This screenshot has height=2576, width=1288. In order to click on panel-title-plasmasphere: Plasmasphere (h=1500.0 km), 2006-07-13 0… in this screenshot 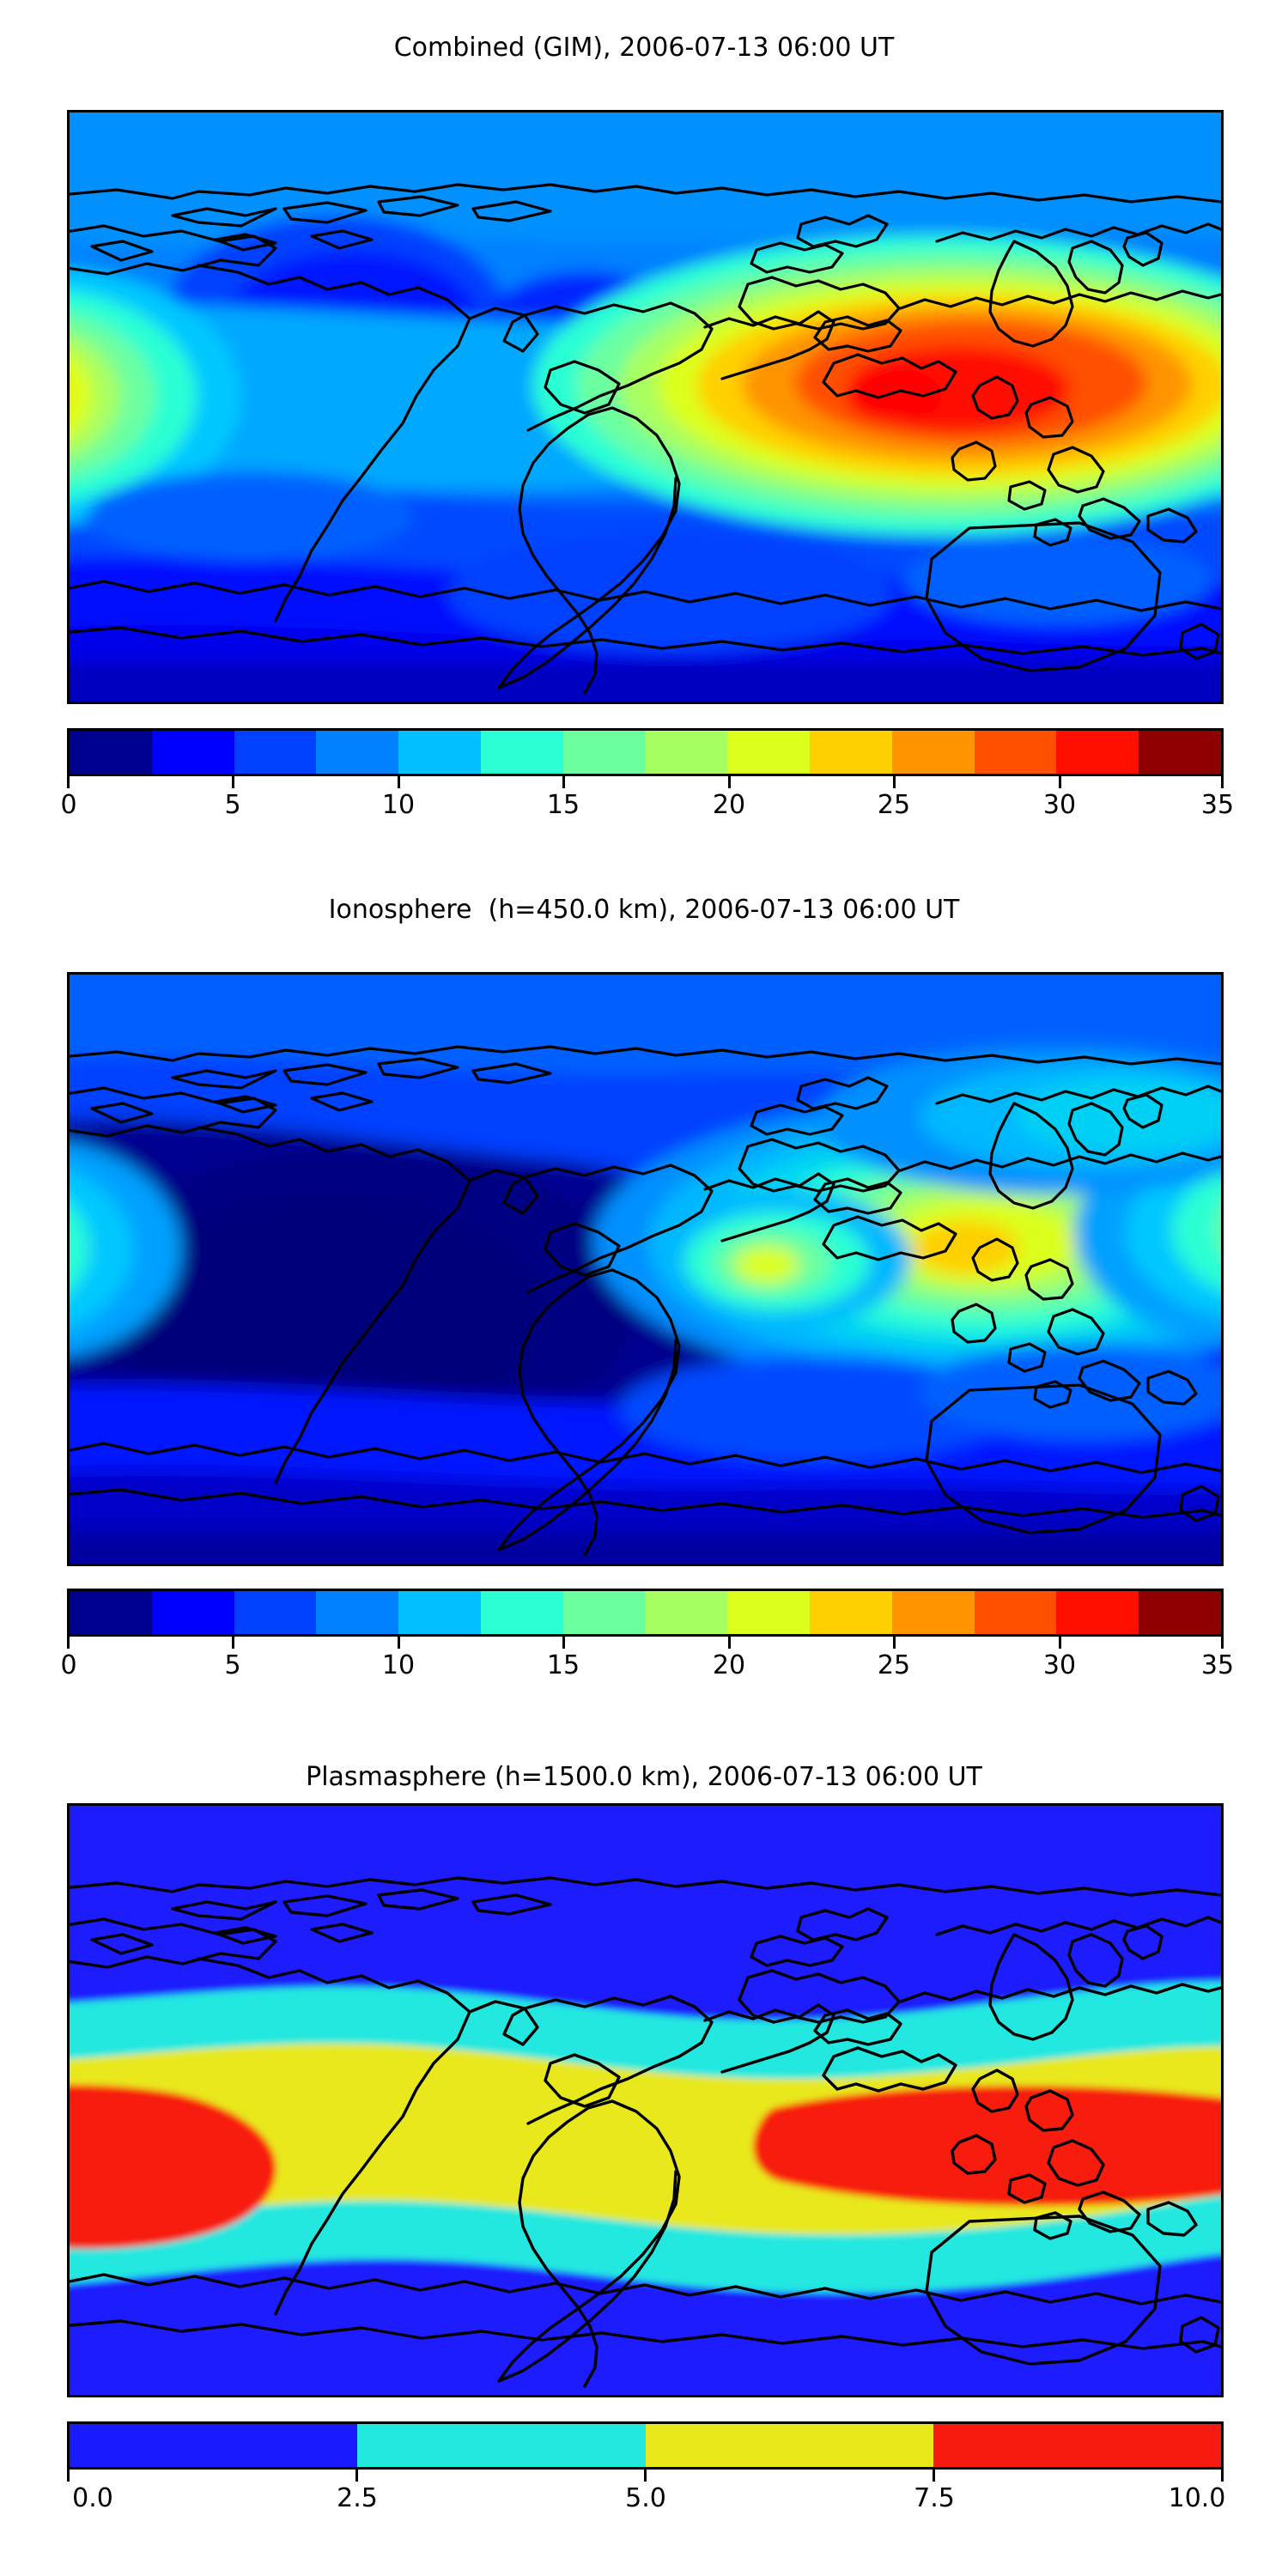, I will do `click(644, 1777)`.